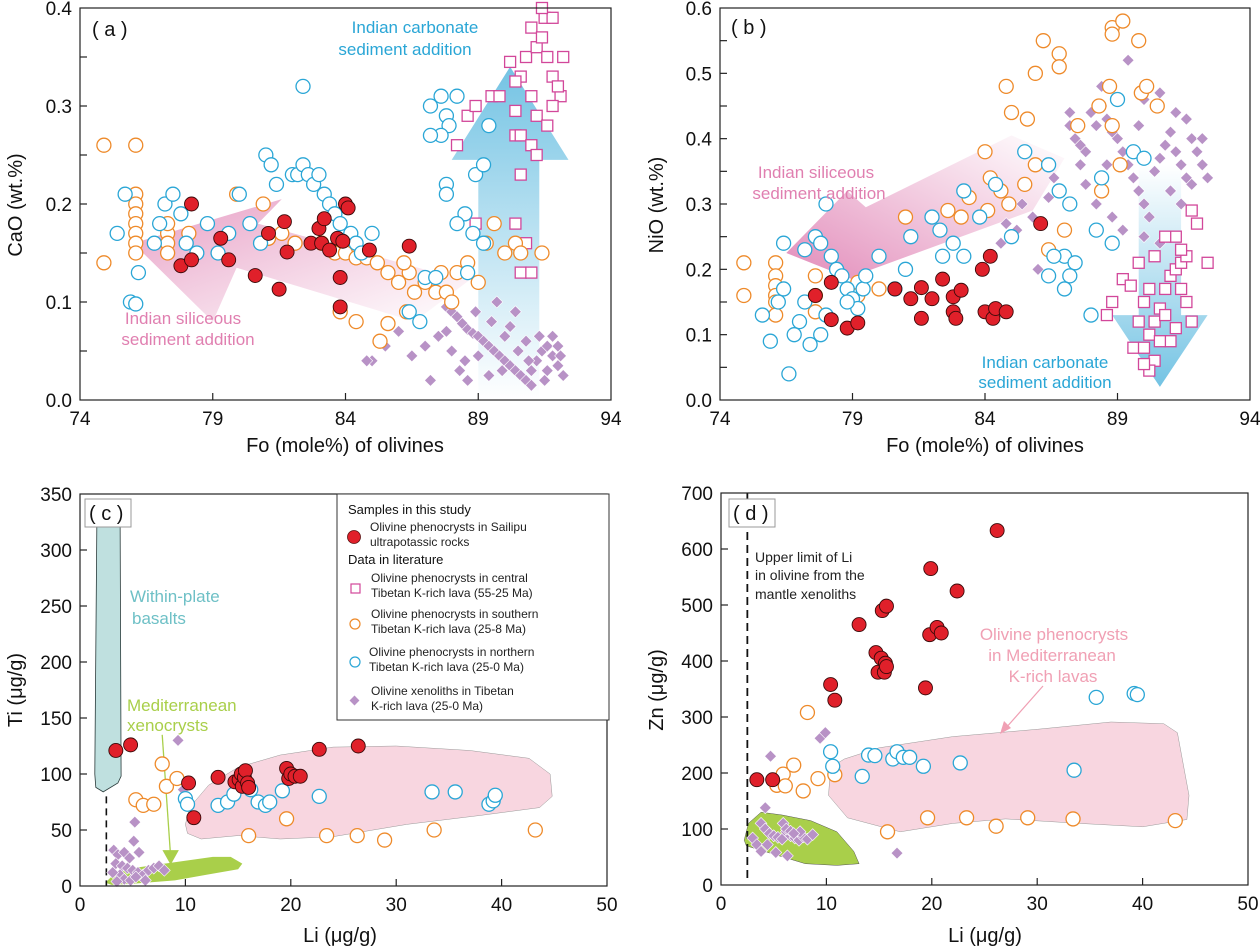 This screenshot has width=1260, height=952. Describe the element at coordinates (826, 904) in the screenshot. I see `x-tick-label: 10` at that location.